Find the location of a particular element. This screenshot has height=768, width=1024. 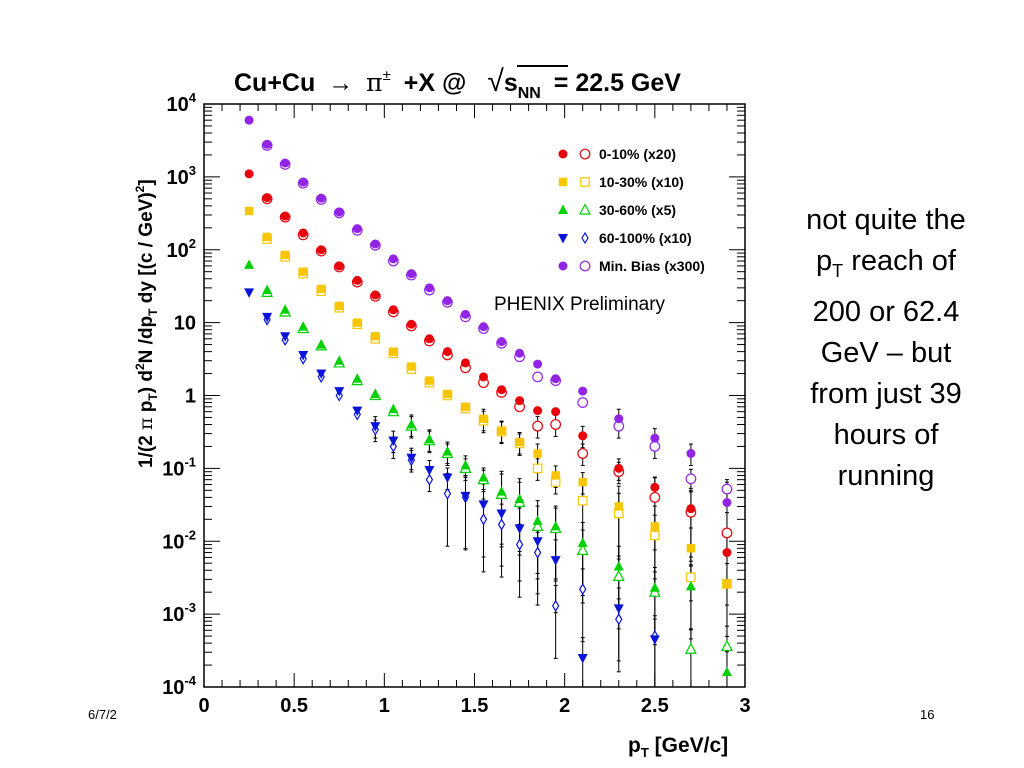

chart-title: Cu+Cu → π± +X @ √sNN = 22.5 GeV is located at coordinates (457, 81).